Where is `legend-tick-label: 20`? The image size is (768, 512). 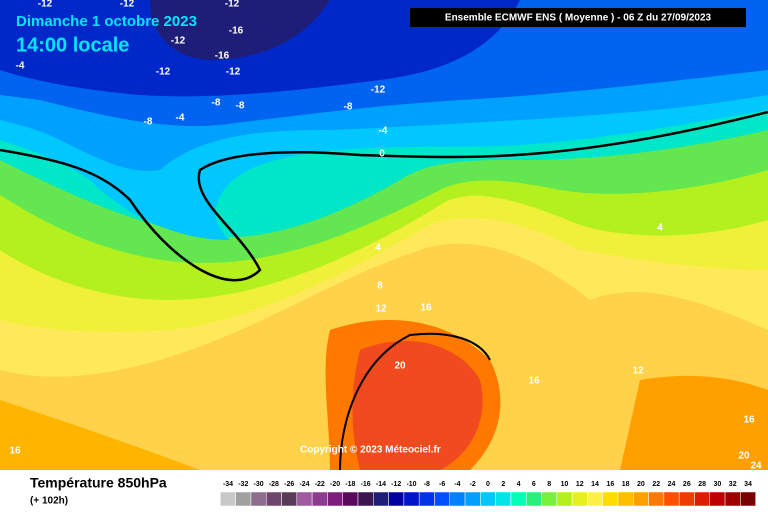
legend-tick-label: 20 is located at coordinates (641, 484).